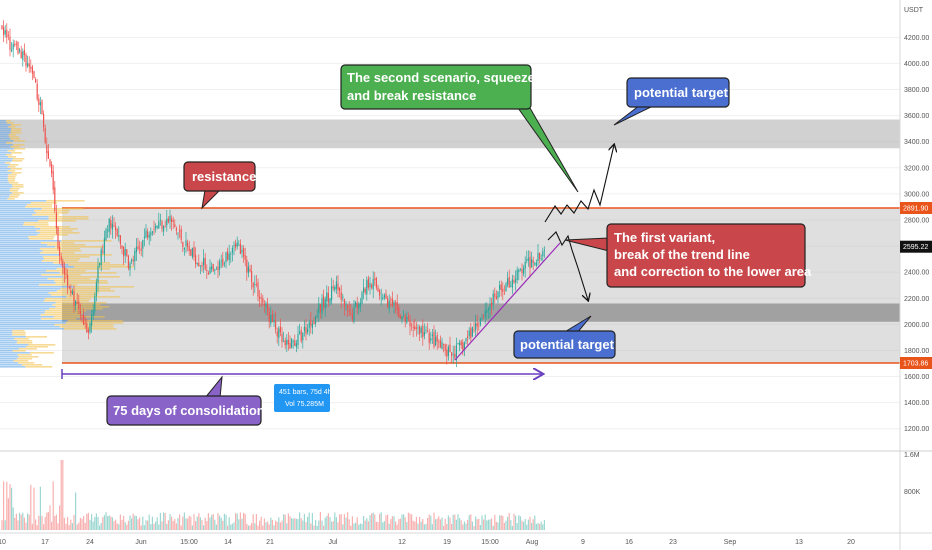 This screenshot has width=932, height=550. I want to click on bullish-scenario-path, so click(579, 184).